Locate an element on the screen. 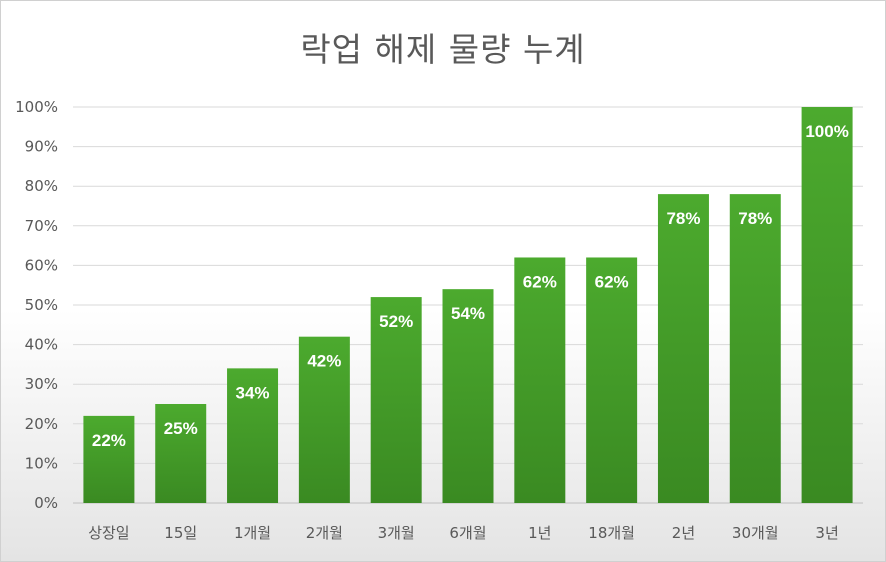 The width and height of the screenshot is (886, 562). x-tick-label: 2개월 is located at coordinates (324, 533).